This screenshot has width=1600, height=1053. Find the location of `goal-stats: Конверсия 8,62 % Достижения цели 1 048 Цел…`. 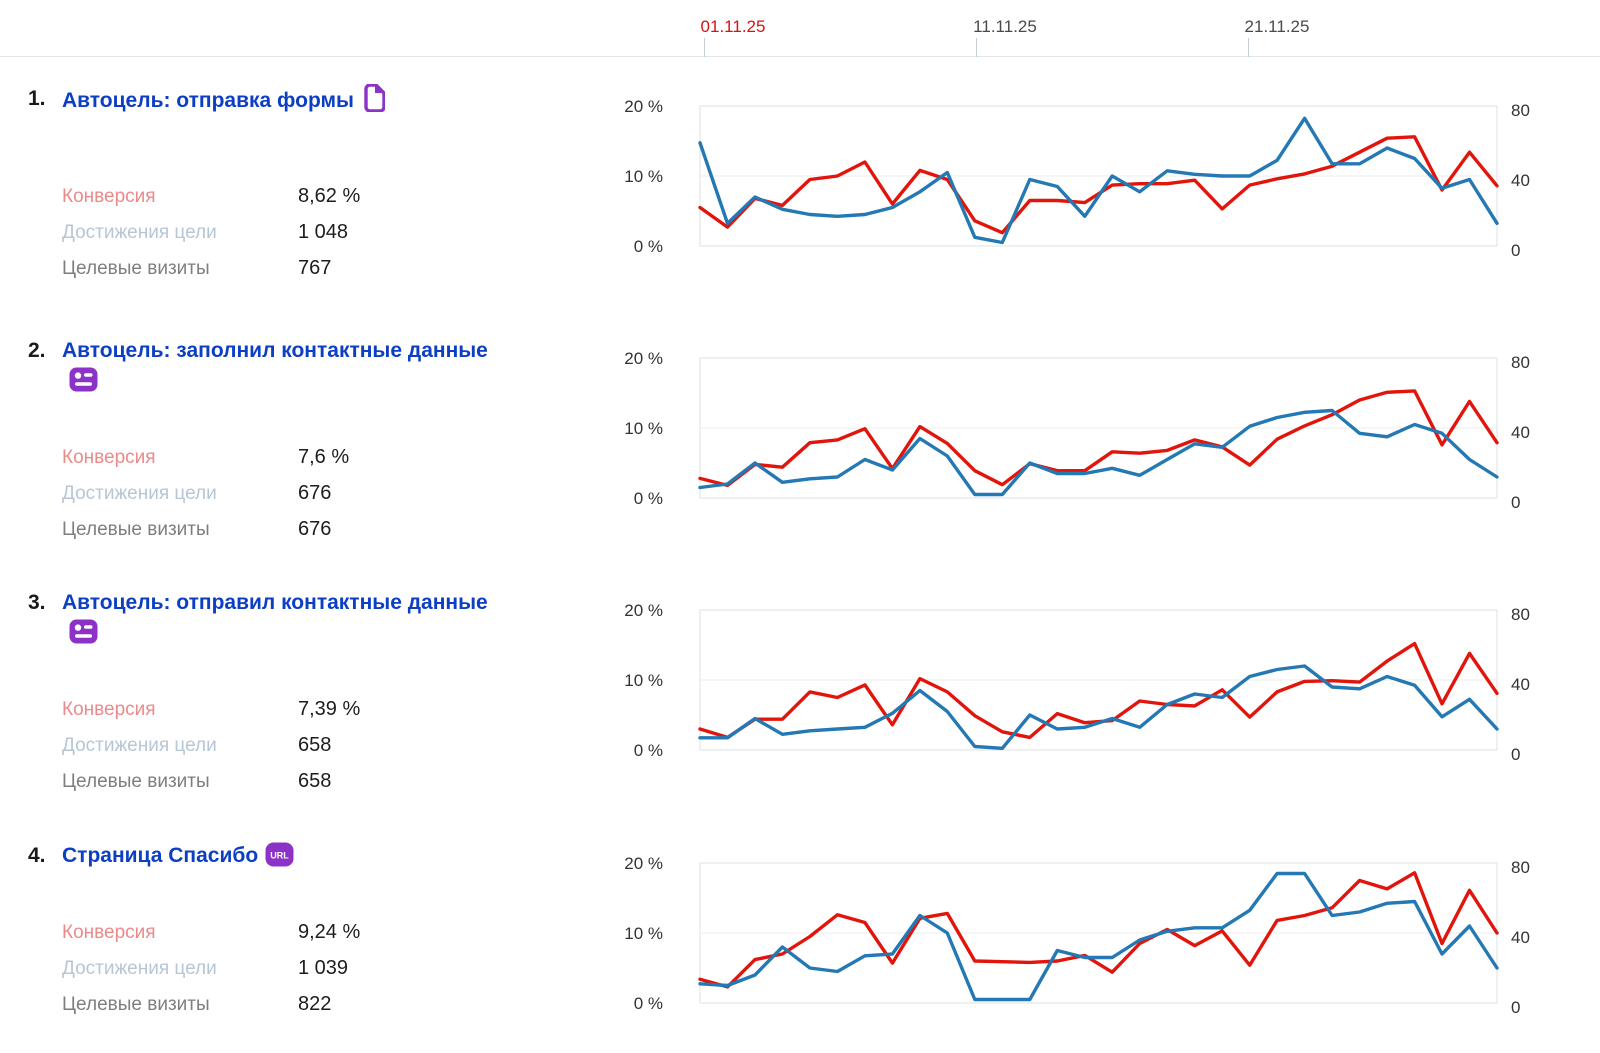

goal-stats: Конверсия 8,62 % Достижения цели 1 048 Цел… is located at coordinates (312, 239).